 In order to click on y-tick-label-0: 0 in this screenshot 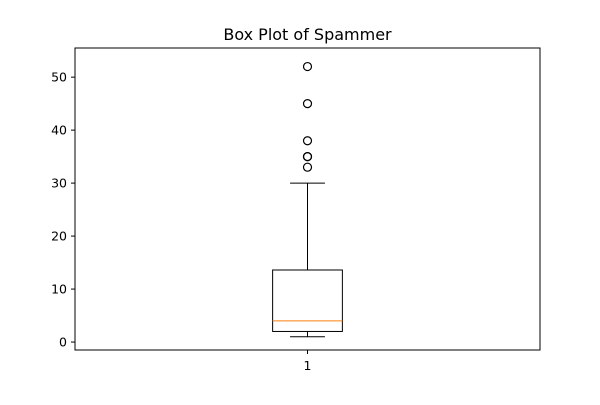, I will do `click(63, 342)`.